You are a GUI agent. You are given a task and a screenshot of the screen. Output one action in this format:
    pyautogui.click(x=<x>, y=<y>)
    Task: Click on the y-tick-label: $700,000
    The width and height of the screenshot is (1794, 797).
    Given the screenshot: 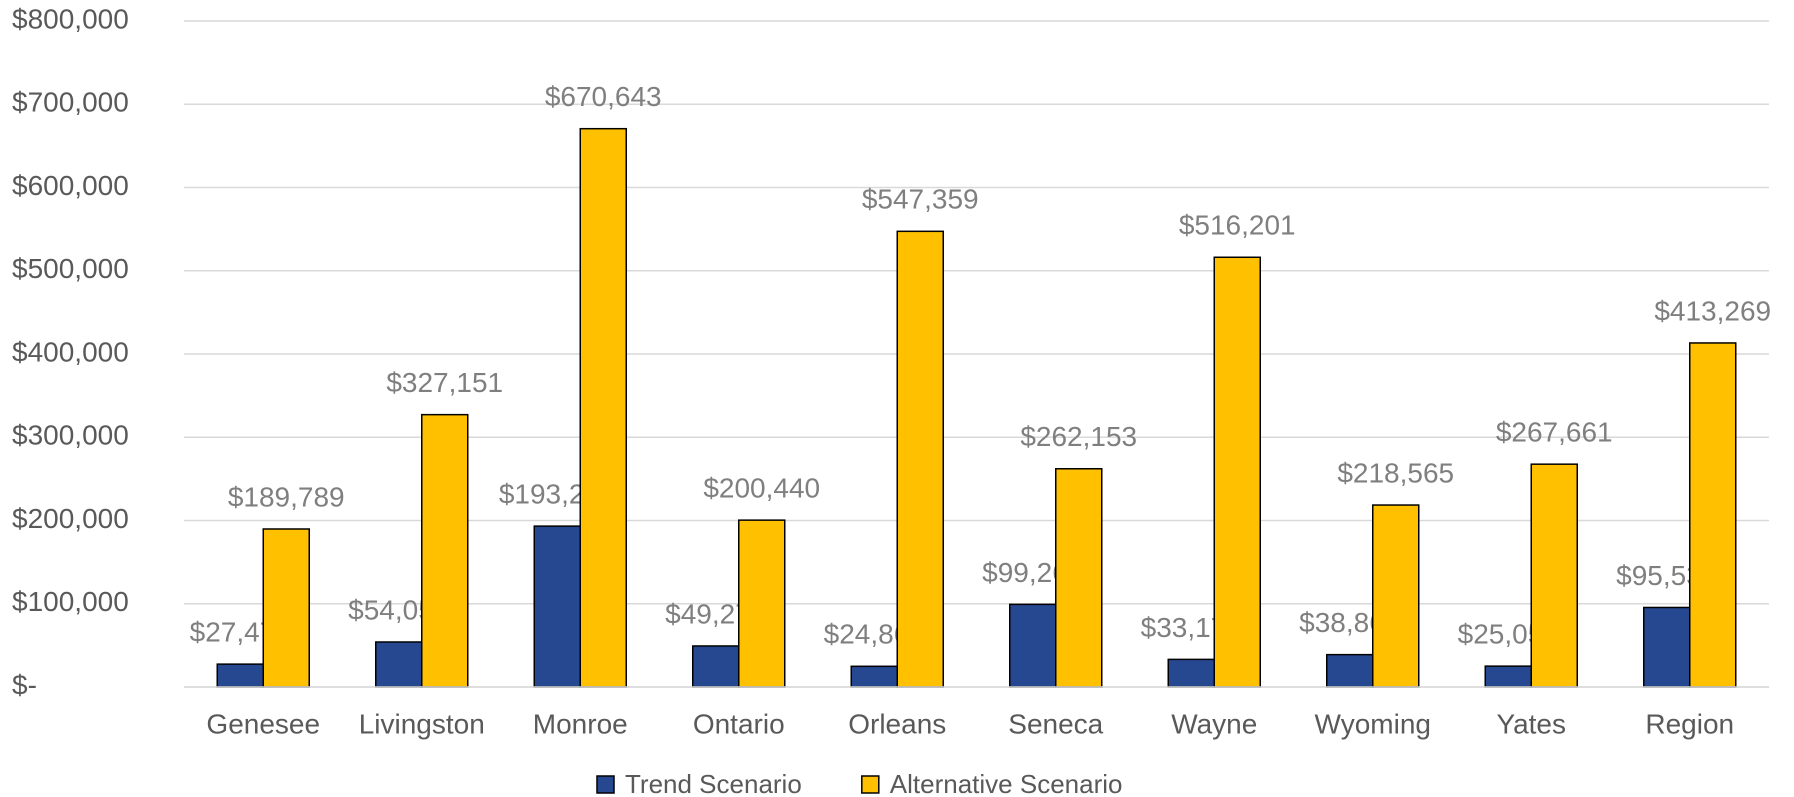 What is the action you would take?
    pyautogui.click(x=70, y=102)
    